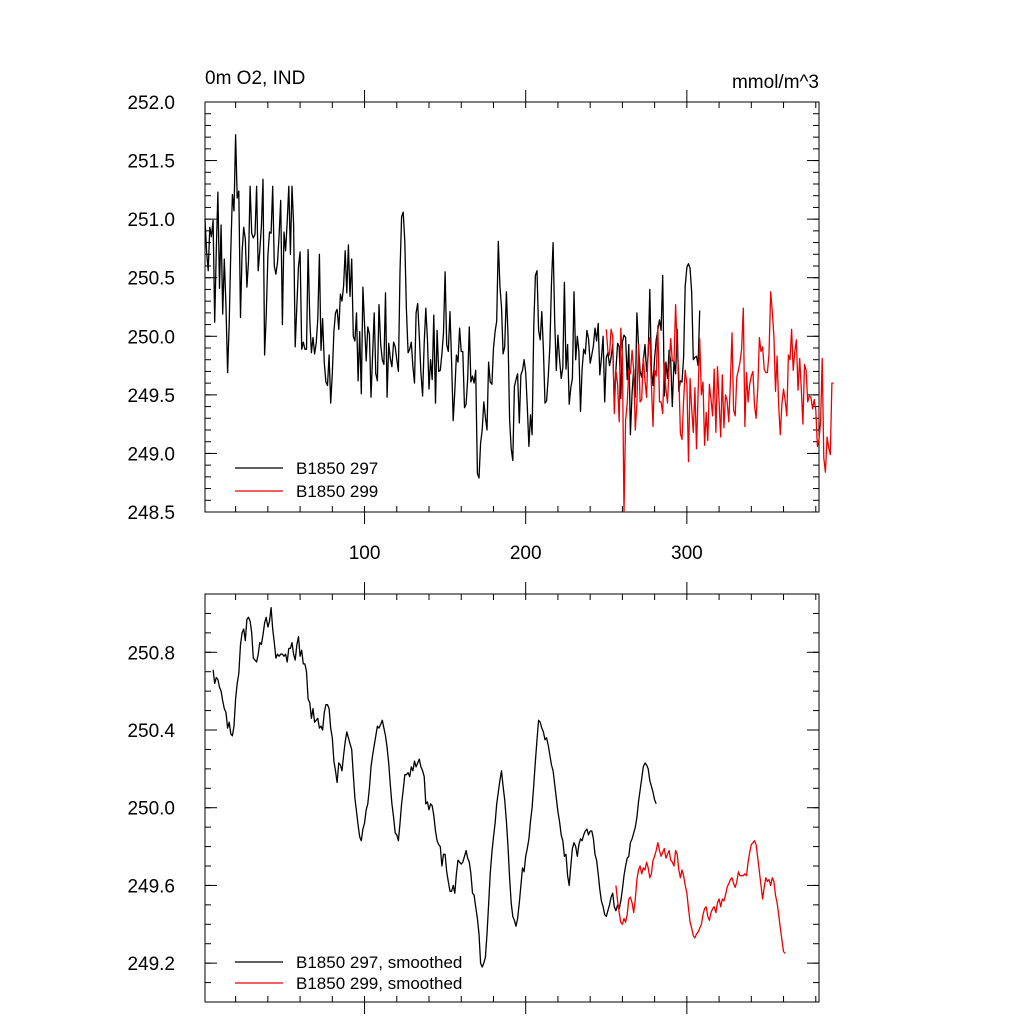 This screenshot has height=1024, width=1024. I want to click on x-tick-label: 200, so click(526, 553).